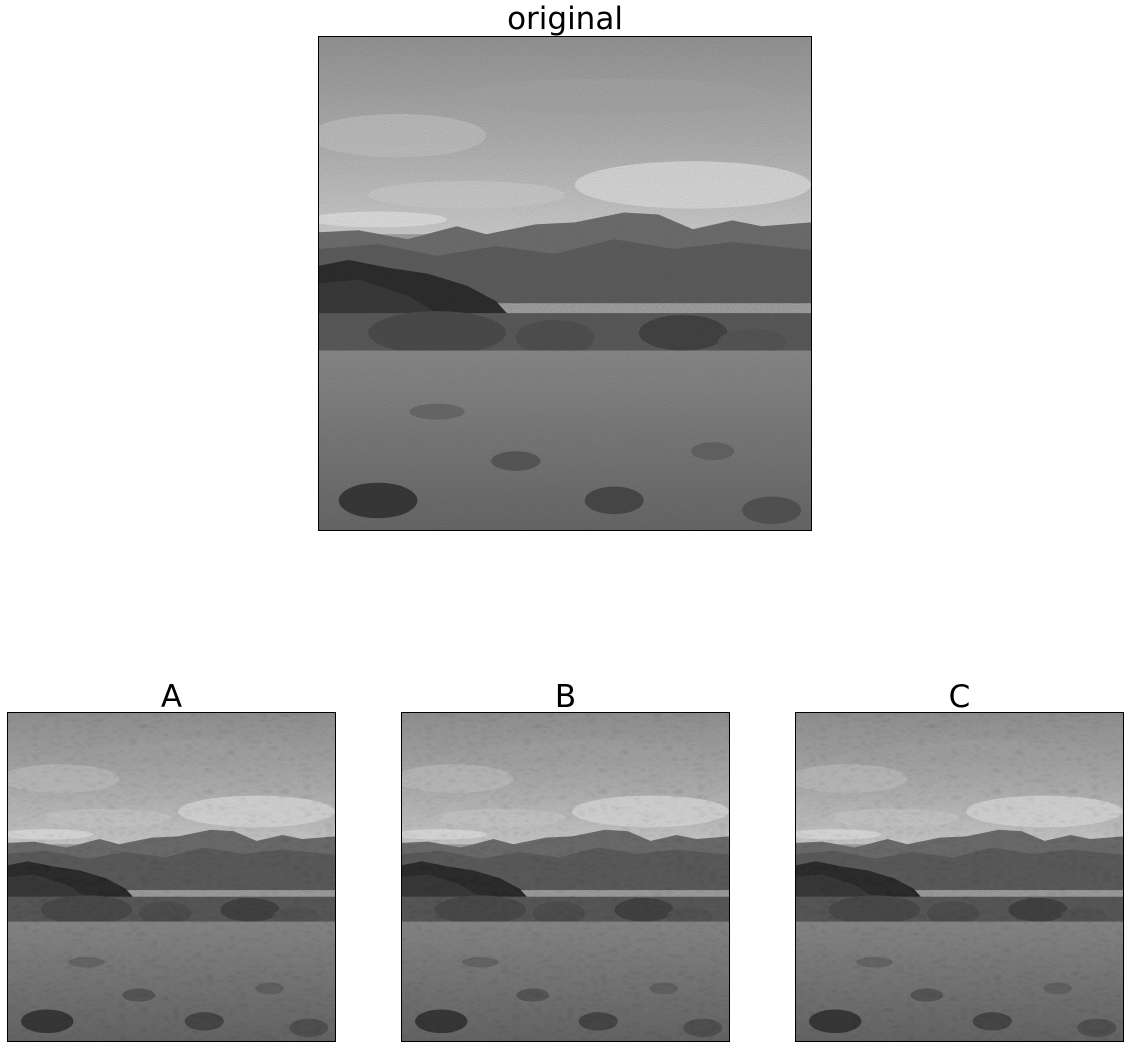  Describe the element at coordinates (565, 877) in the screenshot. I see `image-reconstruction-b` at that location.